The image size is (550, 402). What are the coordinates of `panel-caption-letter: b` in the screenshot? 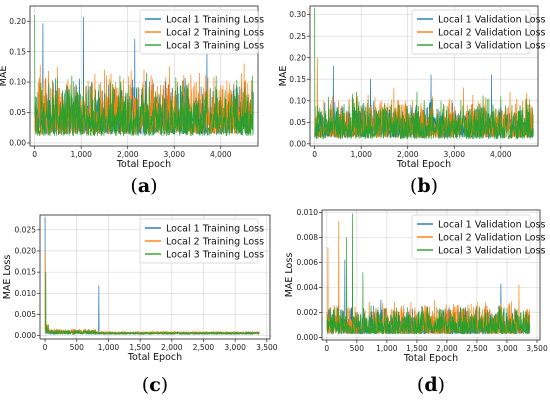 It's located at (423, 186).